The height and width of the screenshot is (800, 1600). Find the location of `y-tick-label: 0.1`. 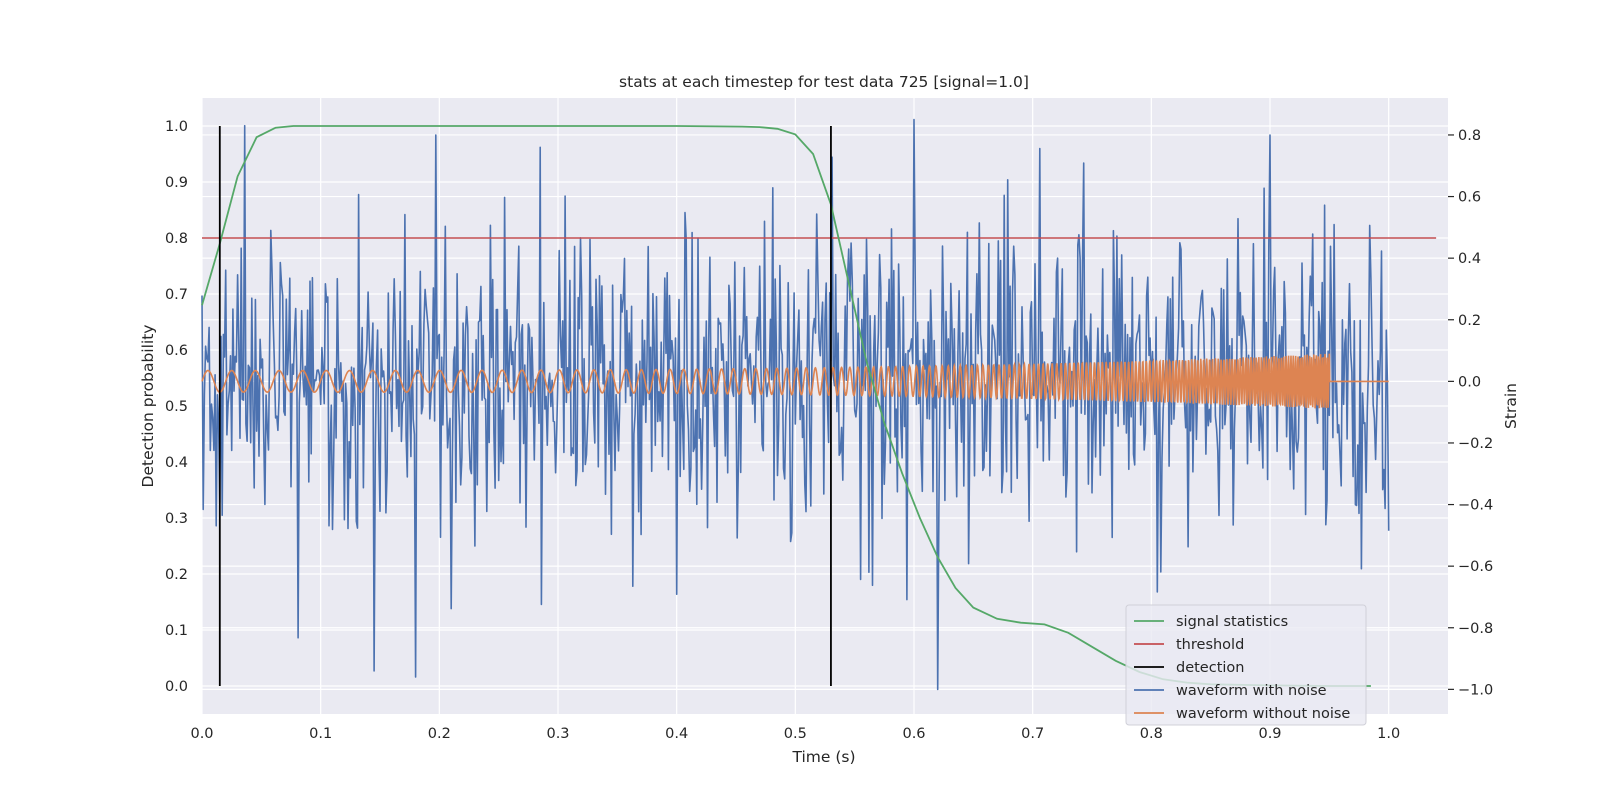

y-tick-label: 0.1 is located at coordinates (176, 631).